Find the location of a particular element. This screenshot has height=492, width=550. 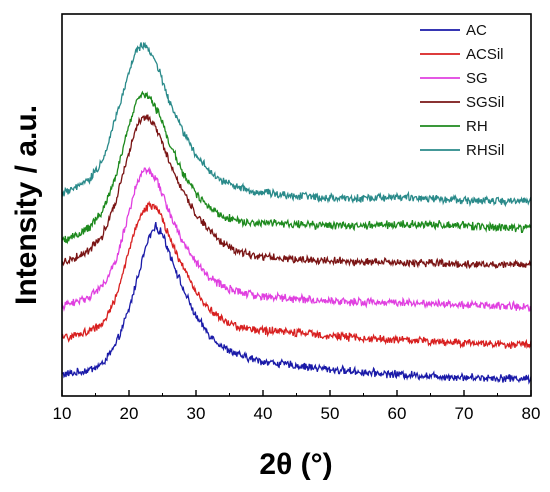

x-tick-label-10: 10 is located at coordinates (62, 413).